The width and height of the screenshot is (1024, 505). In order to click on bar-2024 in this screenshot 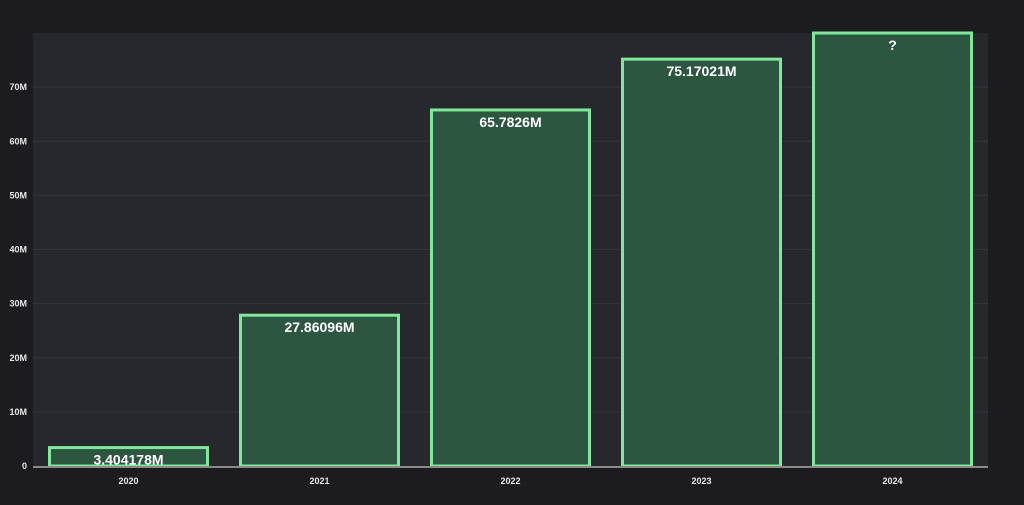, I will do `click(892, 249)`.